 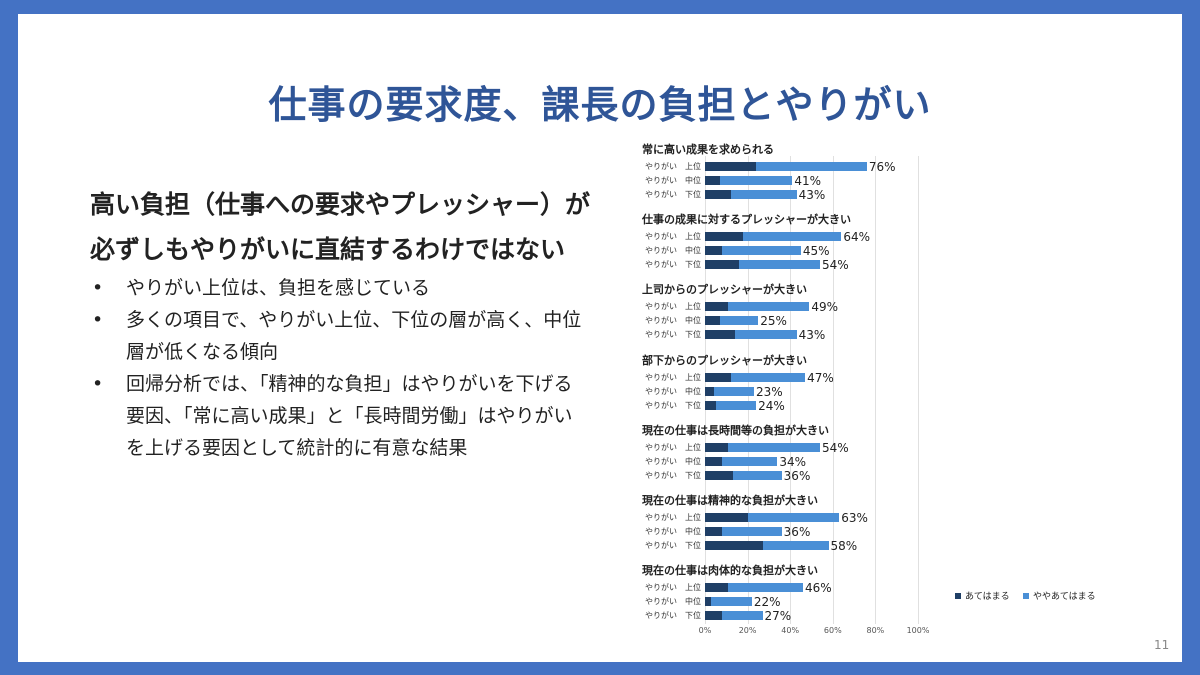 I want to click on data-label: 76%, so click(x=882, y=167).